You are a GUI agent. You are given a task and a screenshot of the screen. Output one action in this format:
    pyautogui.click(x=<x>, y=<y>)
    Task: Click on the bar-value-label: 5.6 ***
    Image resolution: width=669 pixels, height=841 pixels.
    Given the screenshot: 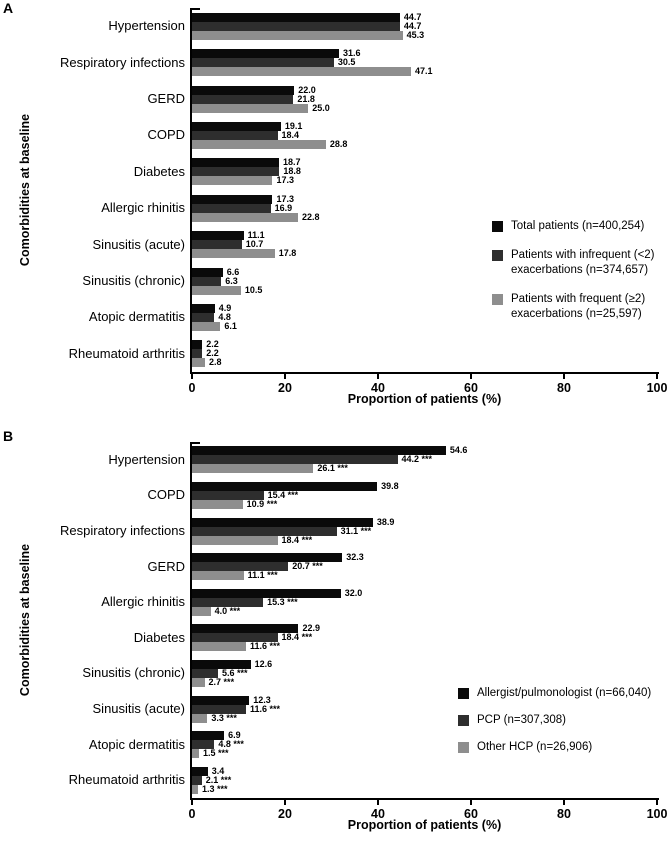 What is the action you would take?
    pyautogui.click(x=235, y=672)
    